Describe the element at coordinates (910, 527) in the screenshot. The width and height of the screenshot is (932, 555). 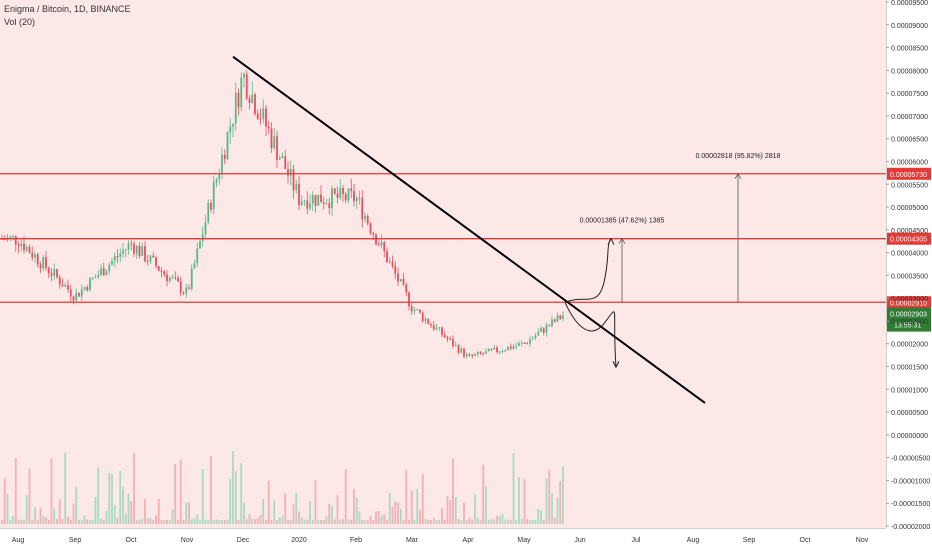
I see `price-tick-label: -0.00002000` at that location.